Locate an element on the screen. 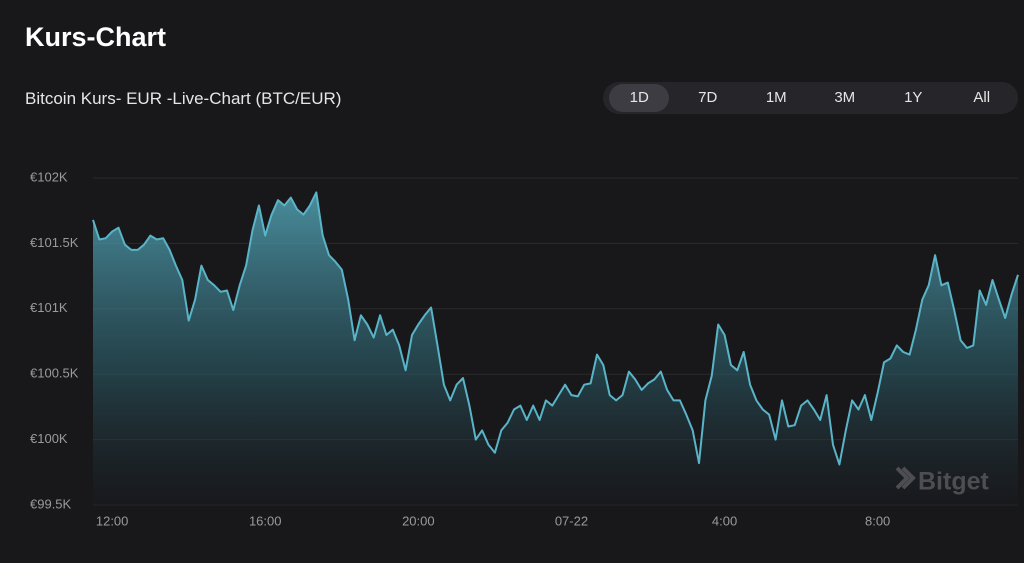 The height and width of the screenshot is (563, 1024). x-tick-label: 16:00 is located at coordinates (265, 520).